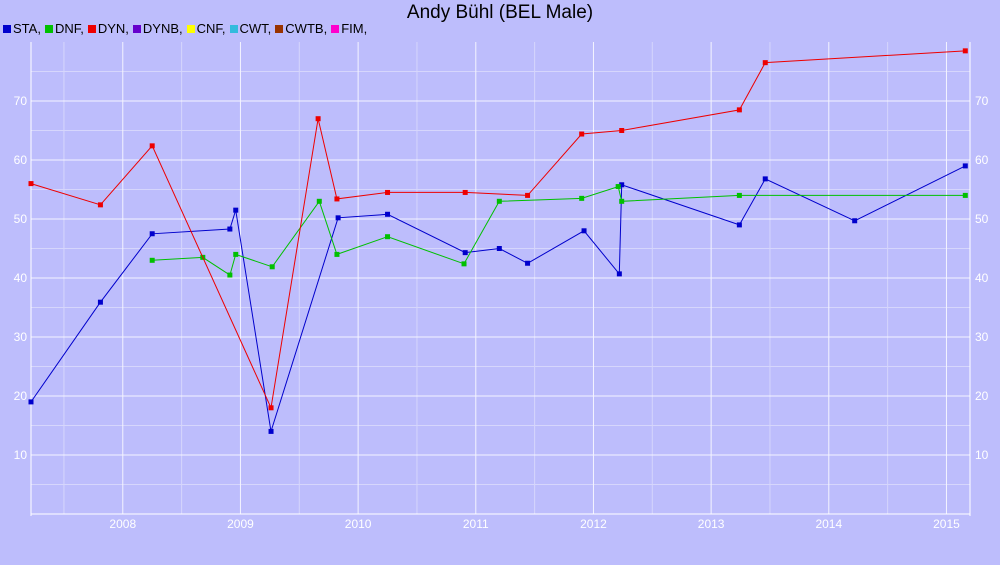  I want to click on legend: STA, DNF, DYN, DYNB, CNF, CWT, CWTB, FIM,, so click(187, 28).